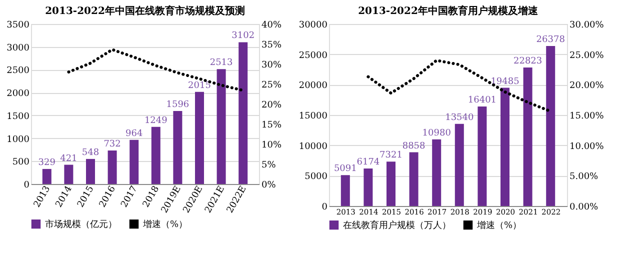  What do you see at coordinates (178, 105) in the screenshot?
I see `data-label: 1596` at bounding box center [178, 105].